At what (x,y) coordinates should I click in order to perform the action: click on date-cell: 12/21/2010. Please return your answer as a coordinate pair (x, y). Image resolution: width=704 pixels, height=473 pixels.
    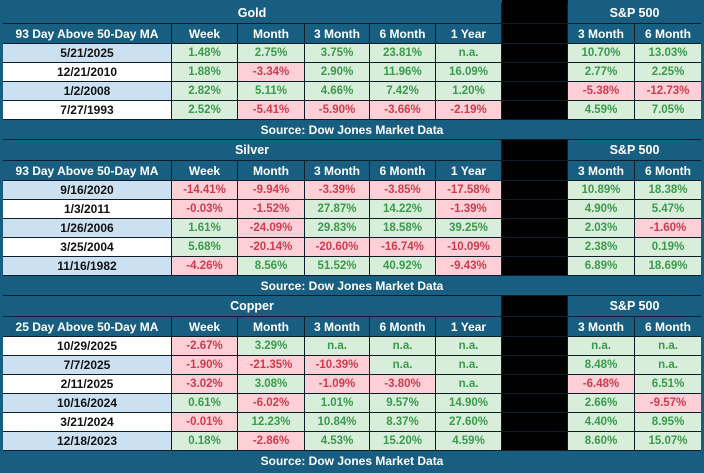
    Looking at the image, I should click on (87, 72).